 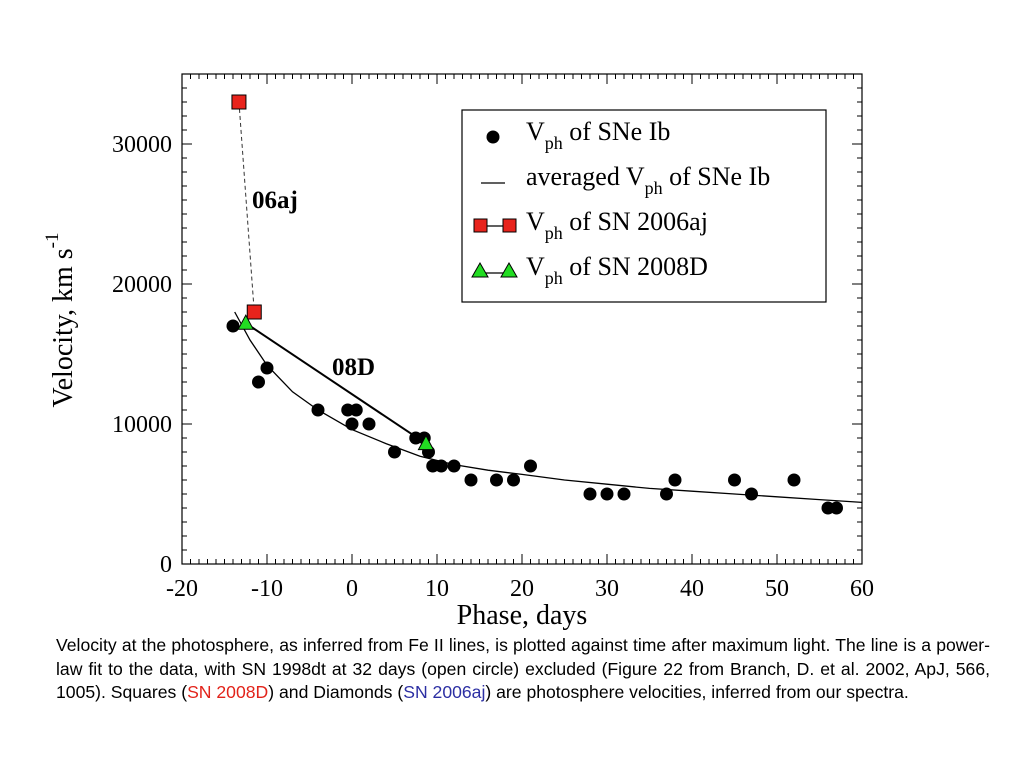 What do you see at coordinates (493, 137) in the screenshot?
I see `legend-circle-icon` at bounding box center [493, 137].